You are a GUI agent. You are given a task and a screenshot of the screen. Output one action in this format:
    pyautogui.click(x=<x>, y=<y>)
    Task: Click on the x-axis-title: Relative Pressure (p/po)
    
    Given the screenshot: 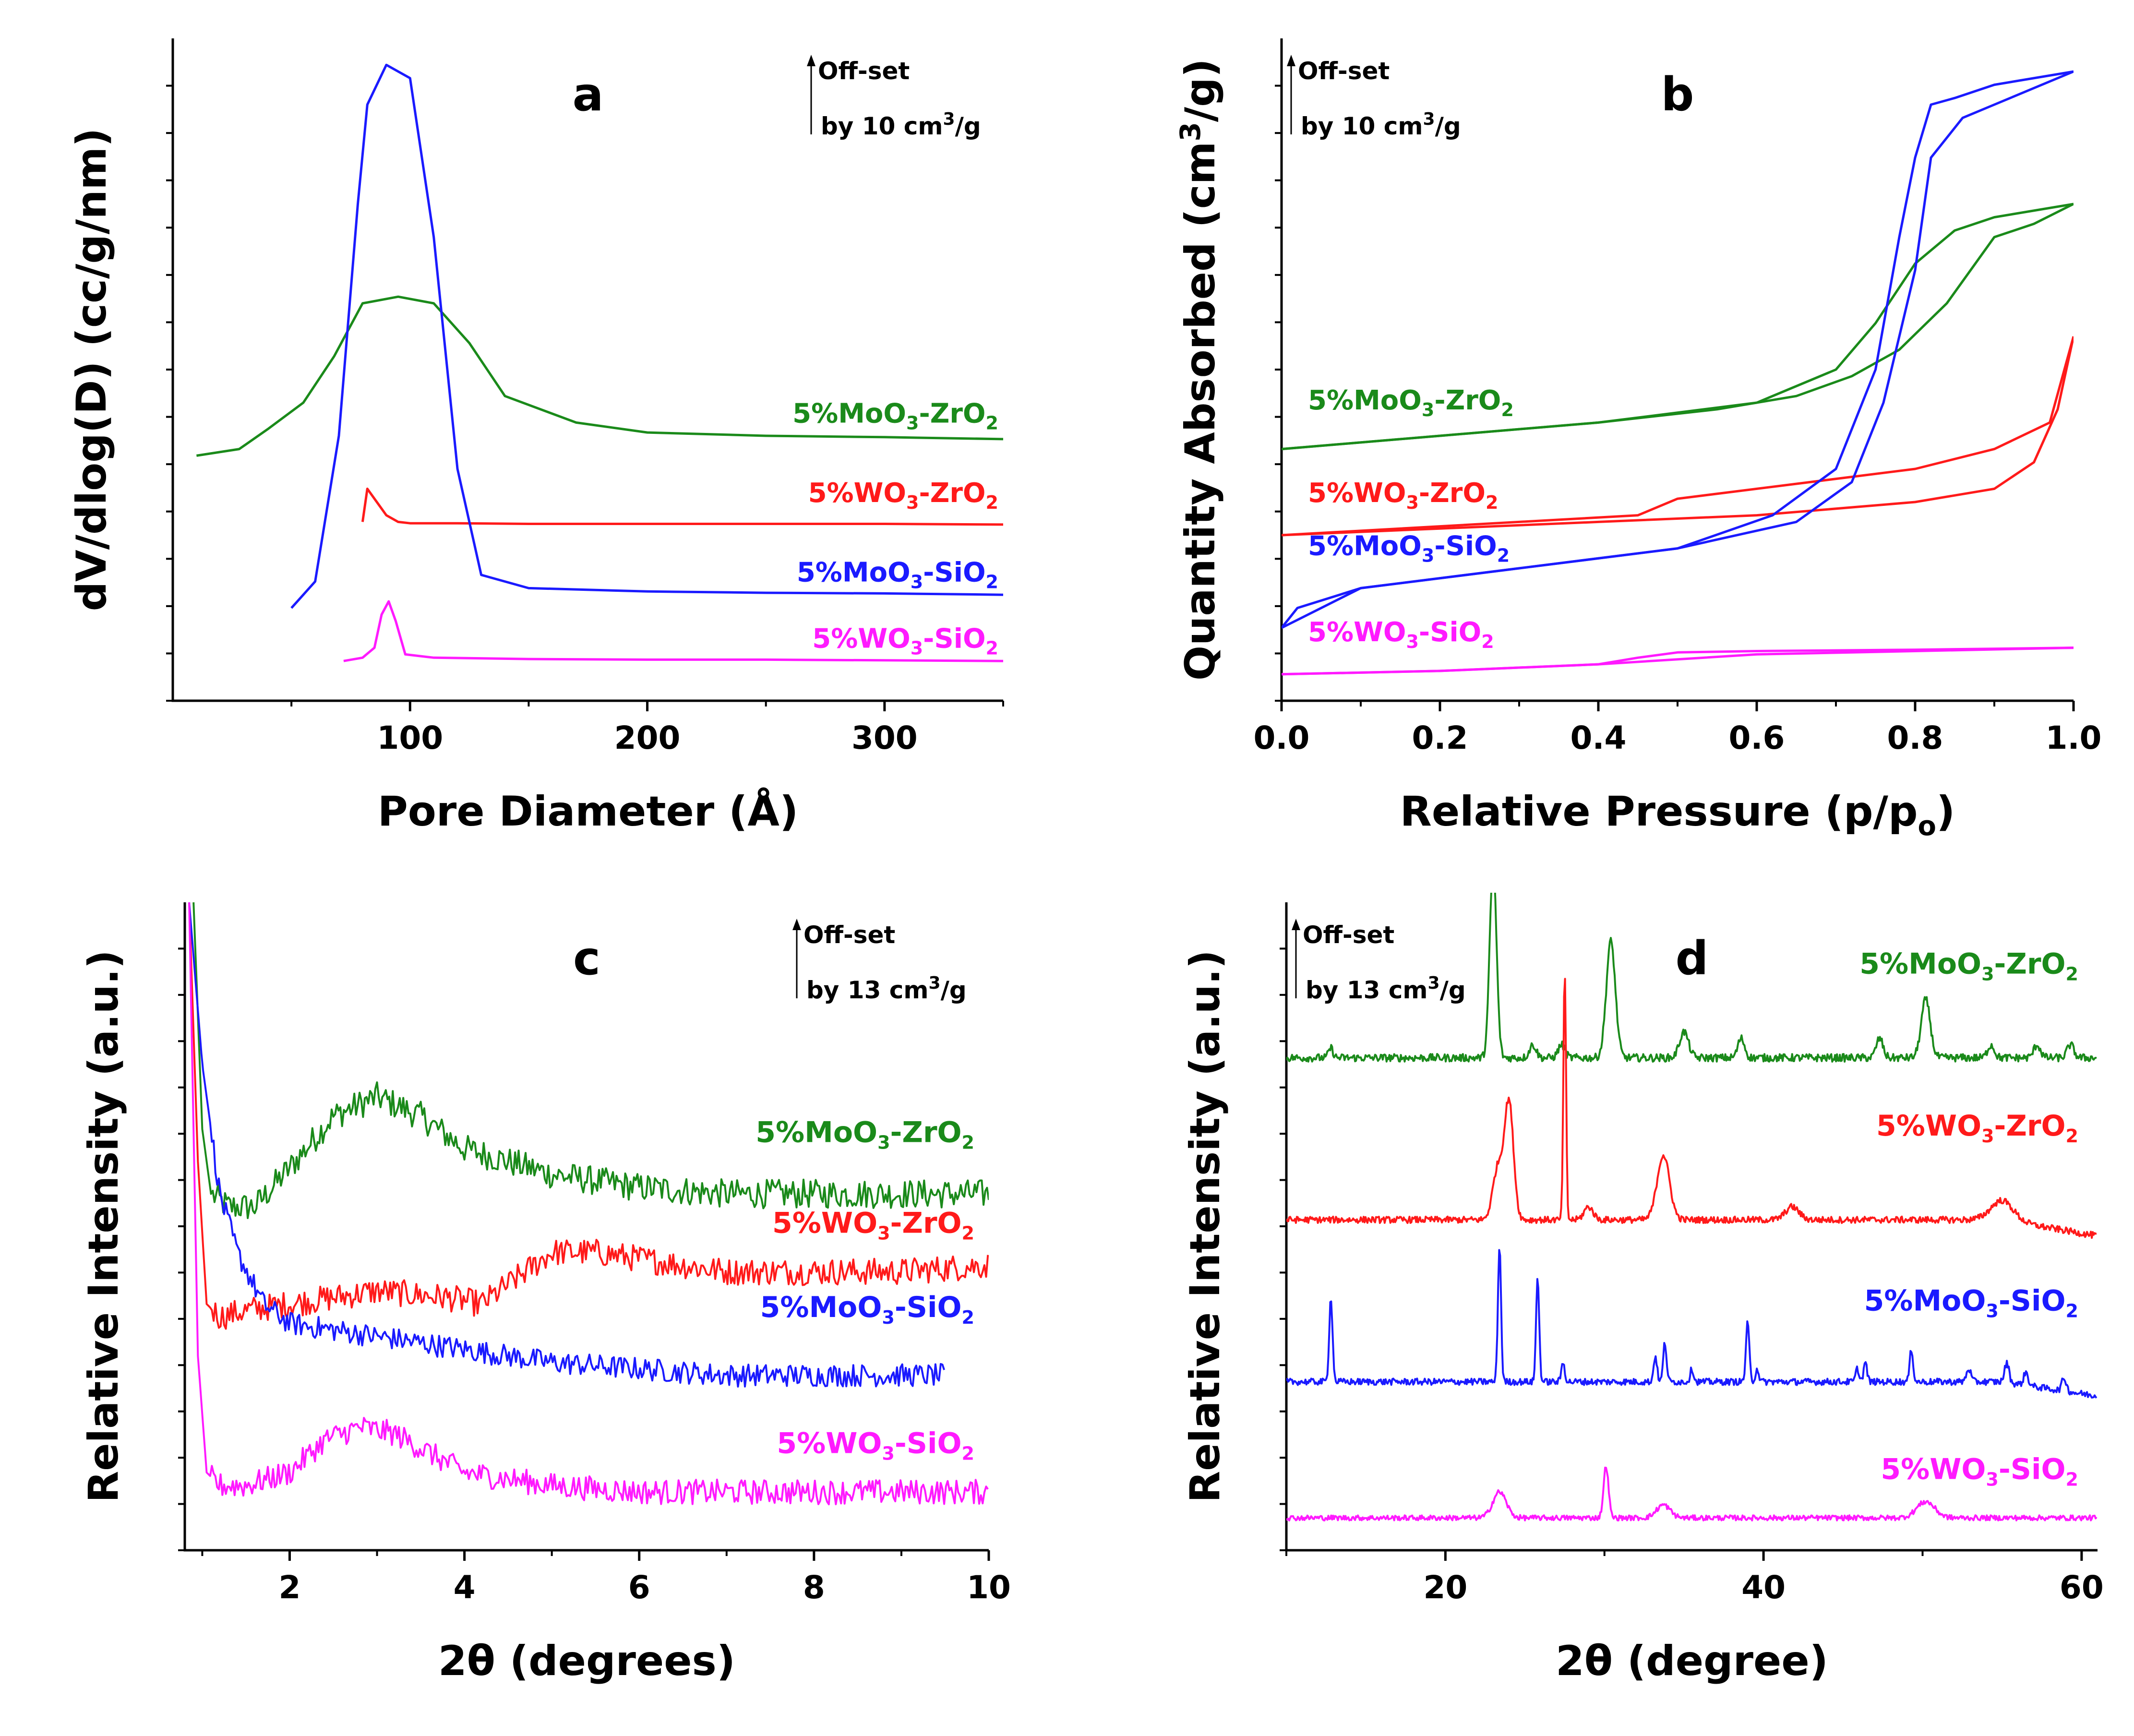 What is the action you would take?
    pyautogui.click(x=1677, y=815)
    